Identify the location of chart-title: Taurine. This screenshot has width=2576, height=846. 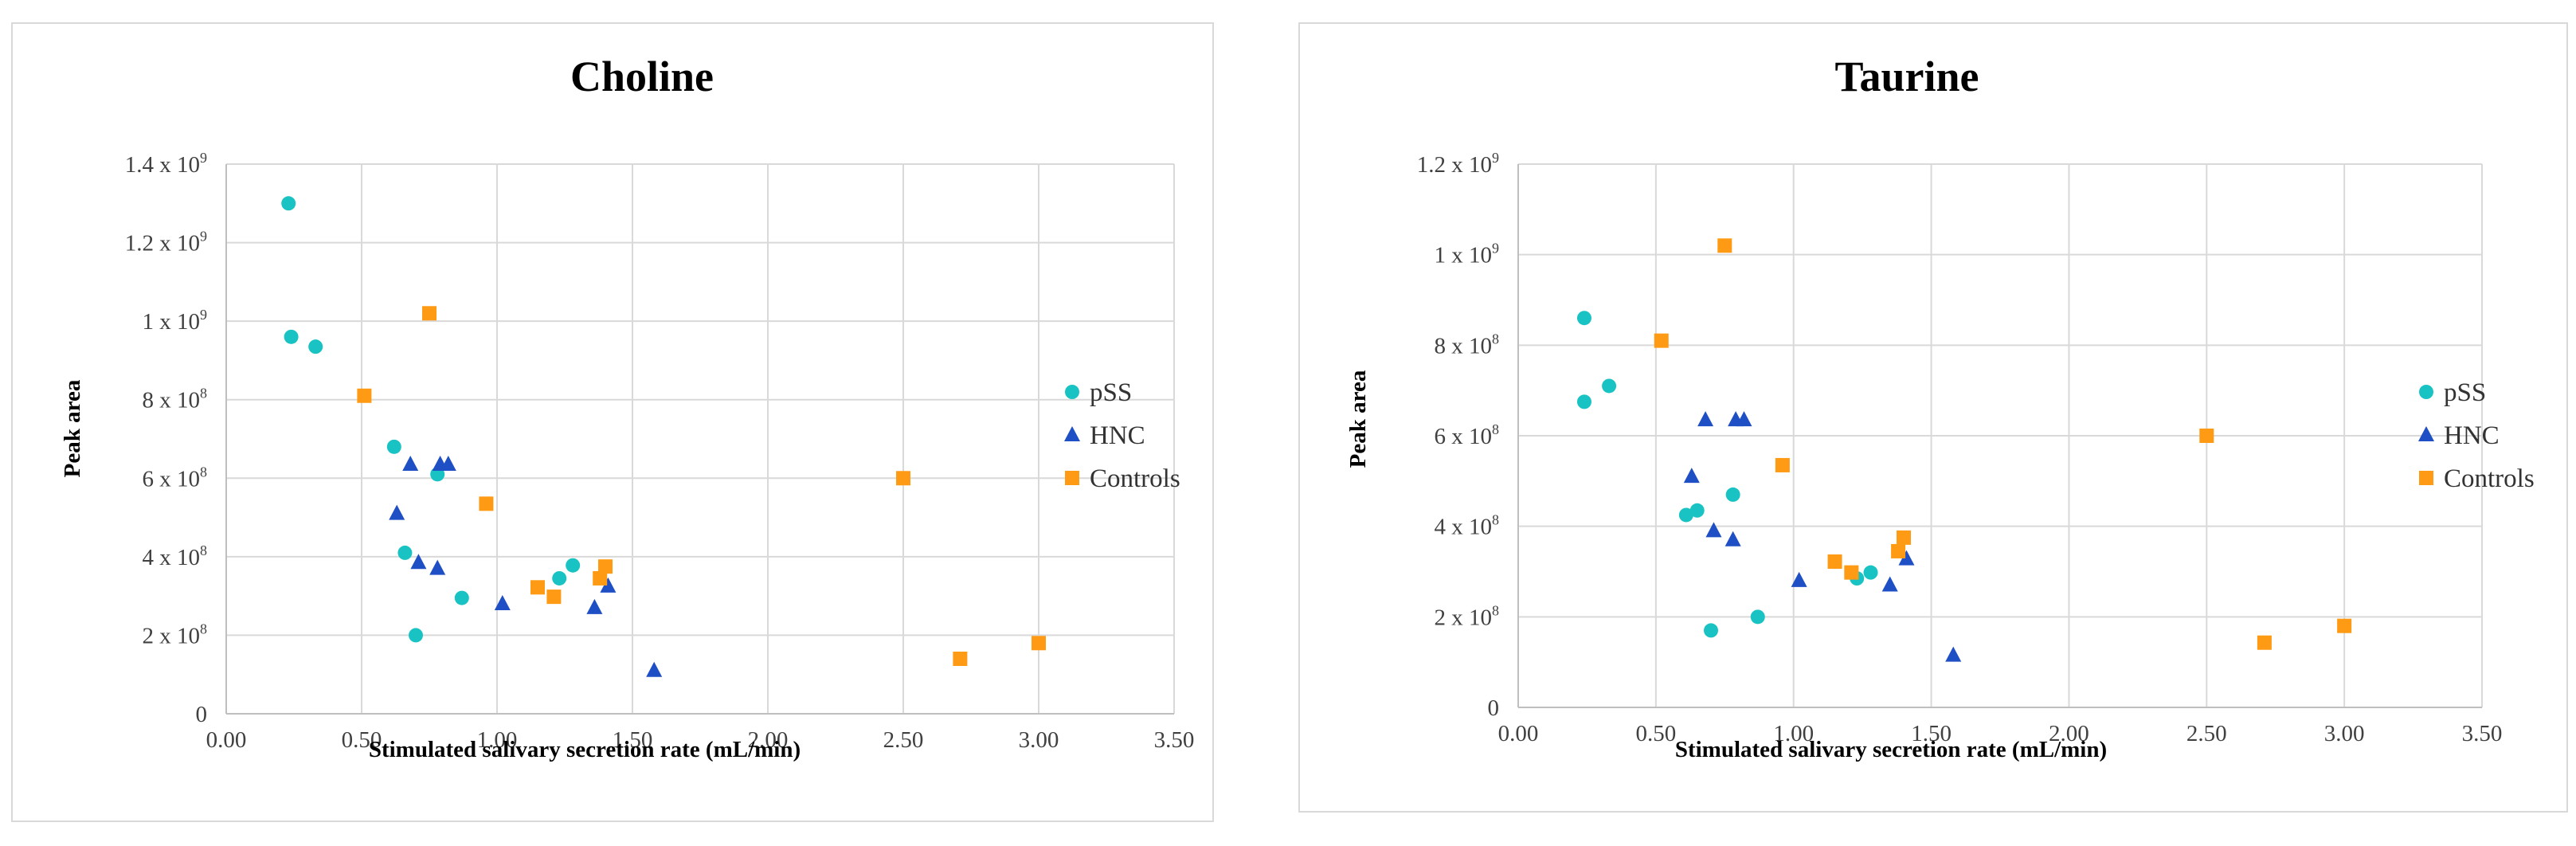
(1906, 76).